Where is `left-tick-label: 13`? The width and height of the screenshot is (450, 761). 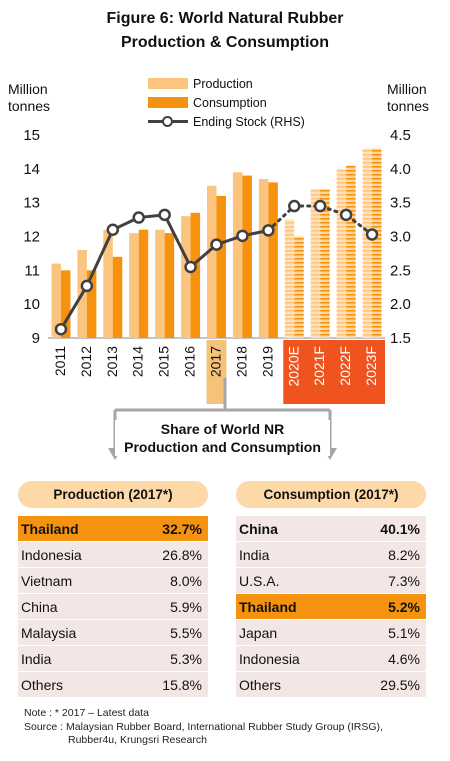
left-tick-label: 13 is located at coordinates (31, 203).